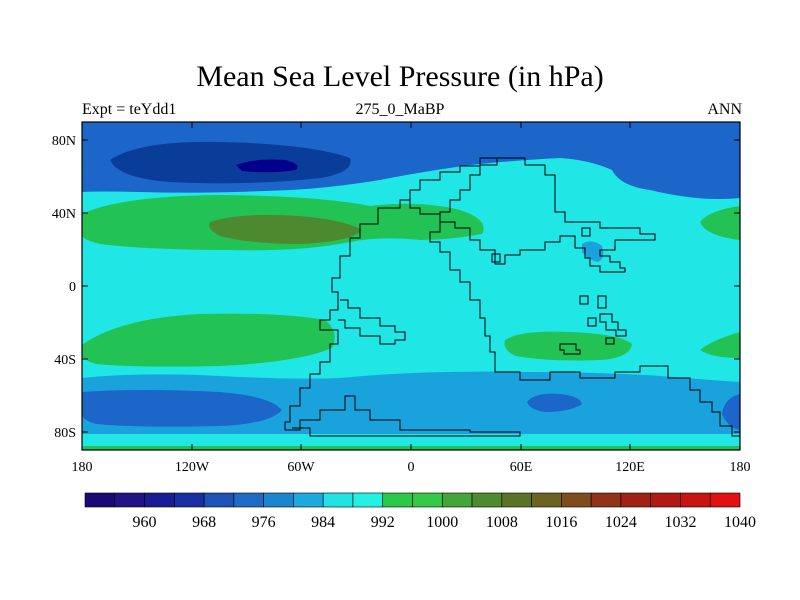  Describe the element at coordinates (182, 408) in the screenshot. I see `low-south-west` at that location.